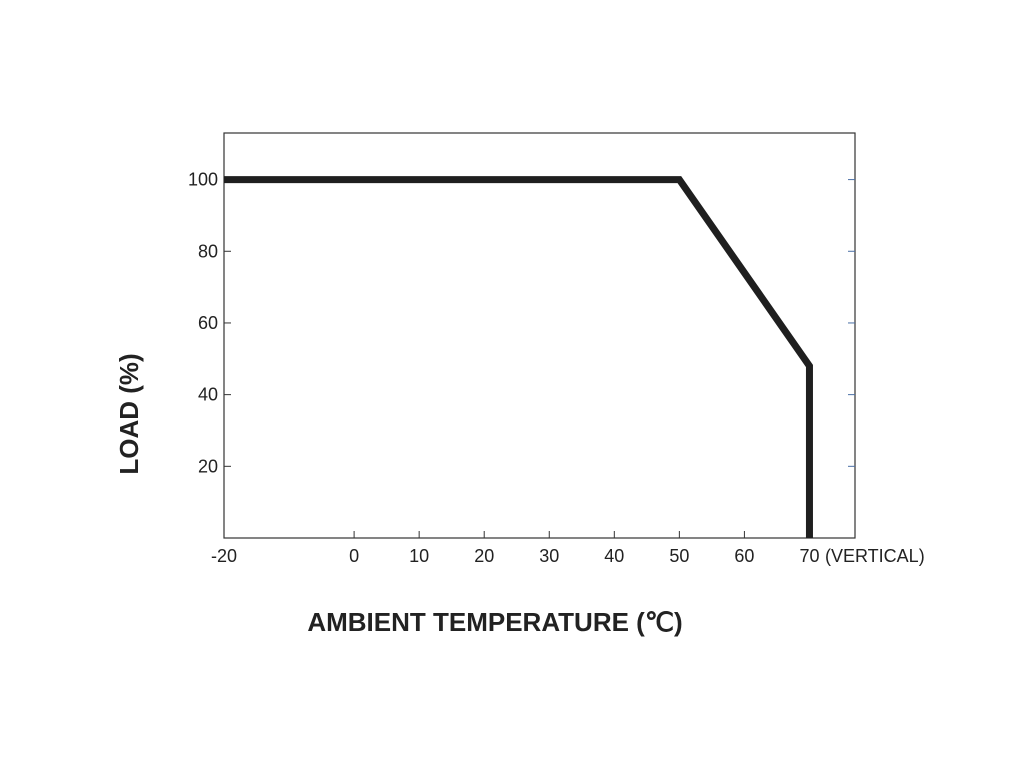 This screenshot has width=1024, height=768. What do you see at coordinates (515, 548) in the screenshot?
I see `x-axis-ticks: -20 0 10 20 30 40 50 60 70` at bounding box center [515, 548].